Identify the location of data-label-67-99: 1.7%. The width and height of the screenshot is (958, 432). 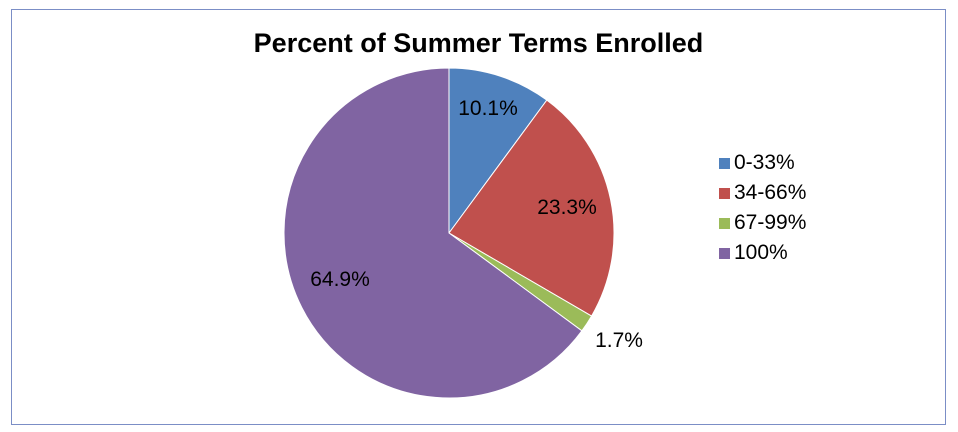
(619, 340).